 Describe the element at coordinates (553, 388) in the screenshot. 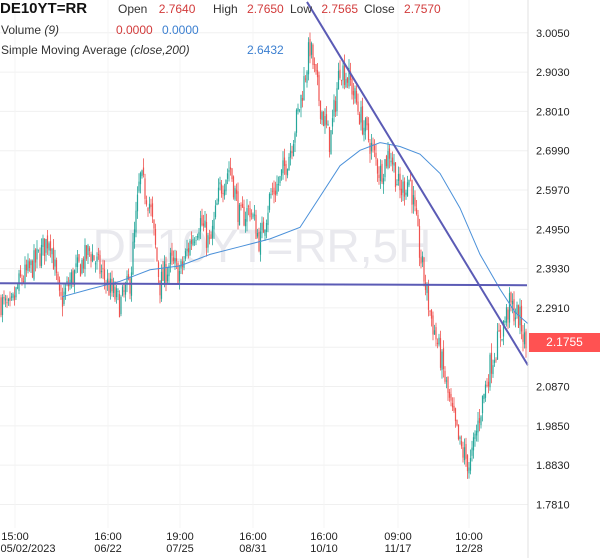

I see `y-tick-label: 2.0870` at that location.